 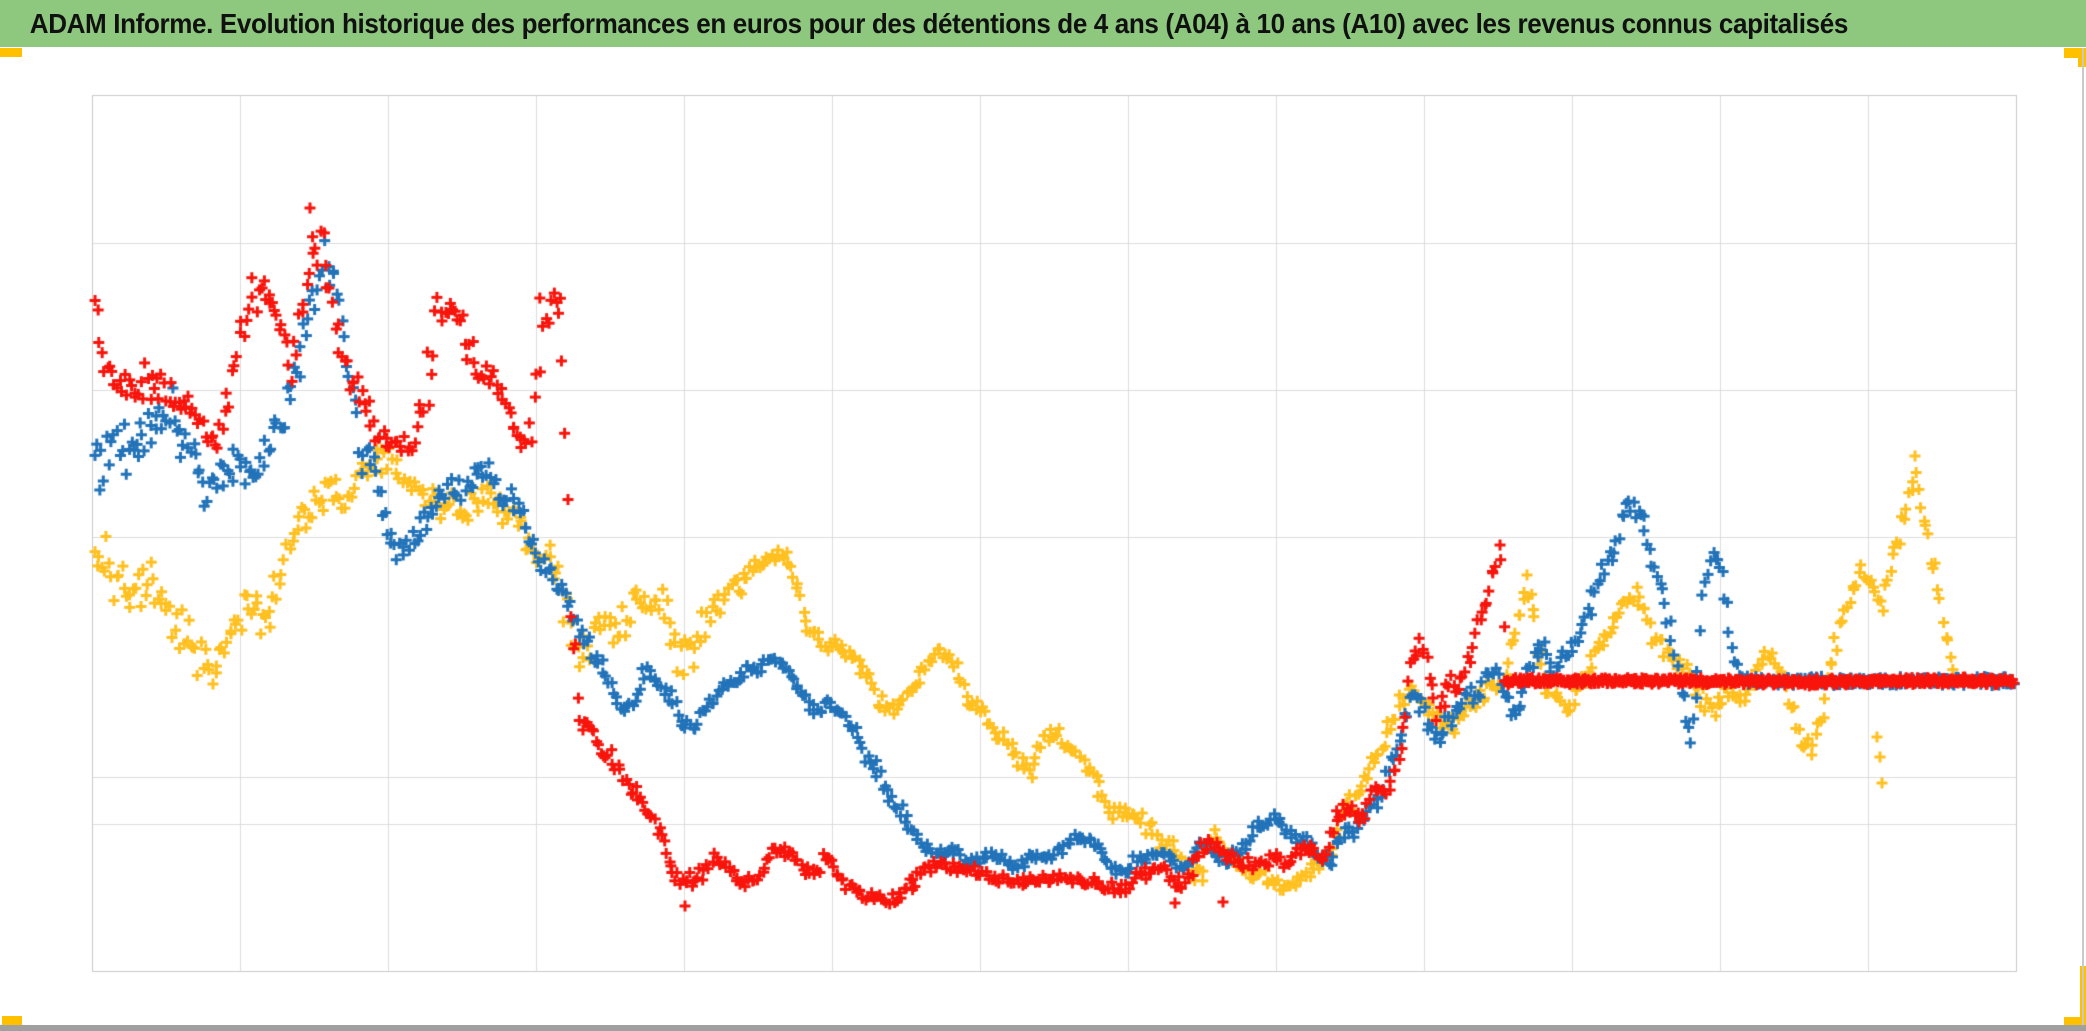 What do you see at coordinates (1043, 1028) in the screenshot?
I see `window-bottom-edge` at bounding box center [1043, 1028].